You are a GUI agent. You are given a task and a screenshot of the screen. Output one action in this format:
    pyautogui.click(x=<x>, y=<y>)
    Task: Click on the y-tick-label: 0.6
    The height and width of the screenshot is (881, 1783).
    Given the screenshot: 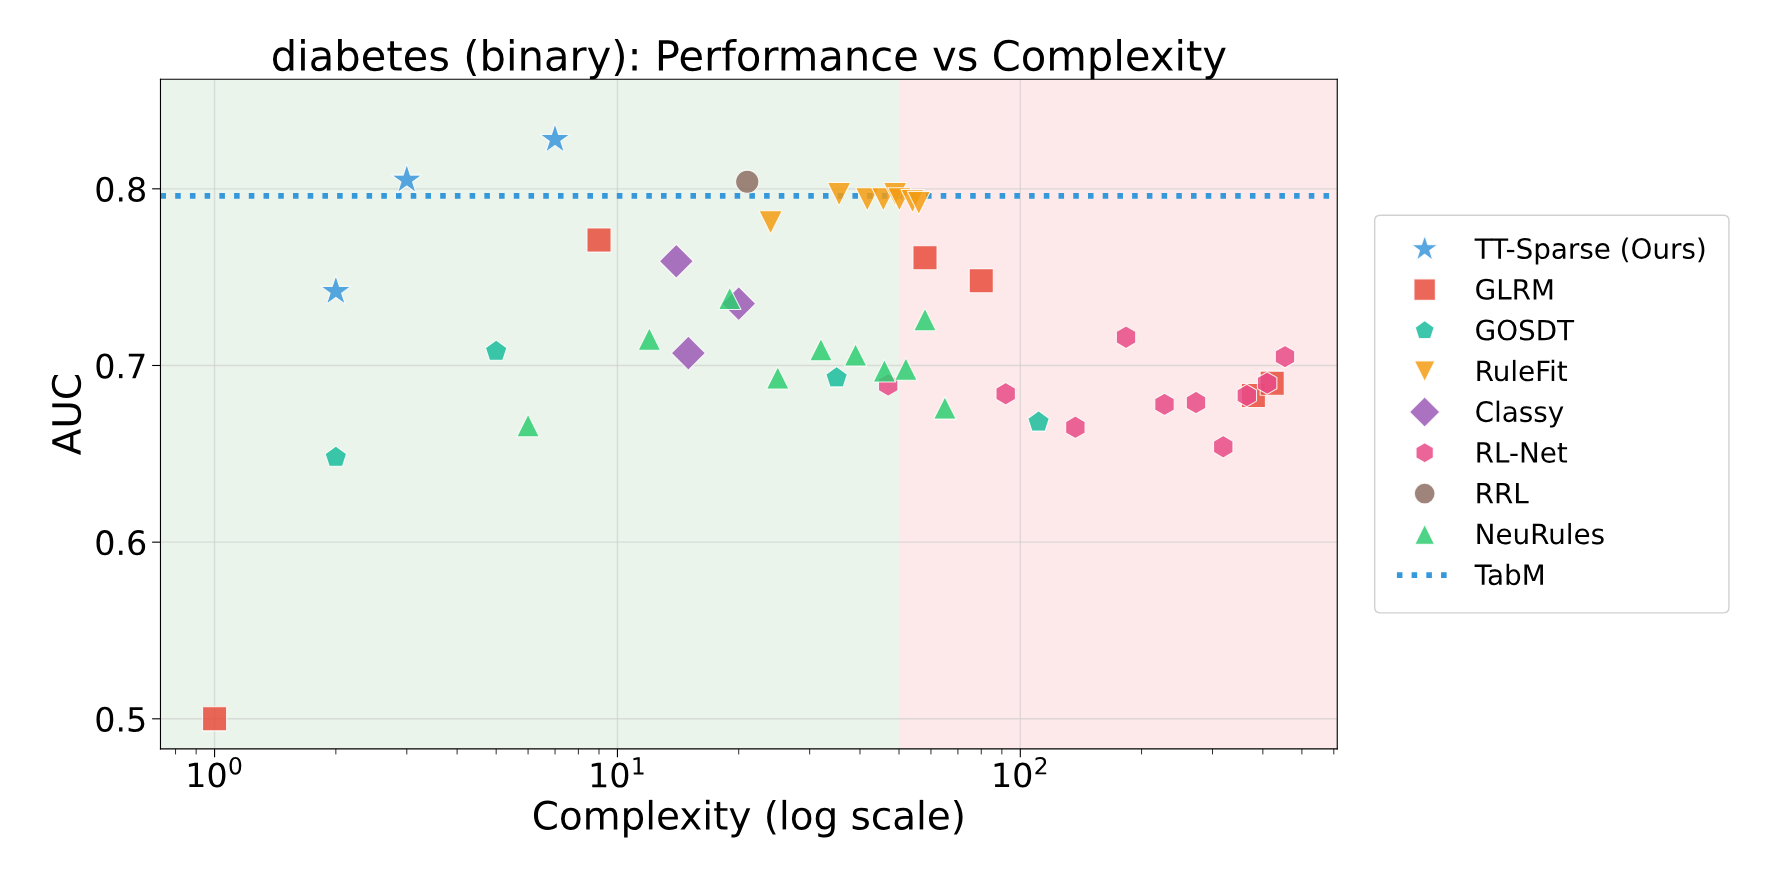 What is the action you would take?
    pyautogui.click(x=121, y=543)
    